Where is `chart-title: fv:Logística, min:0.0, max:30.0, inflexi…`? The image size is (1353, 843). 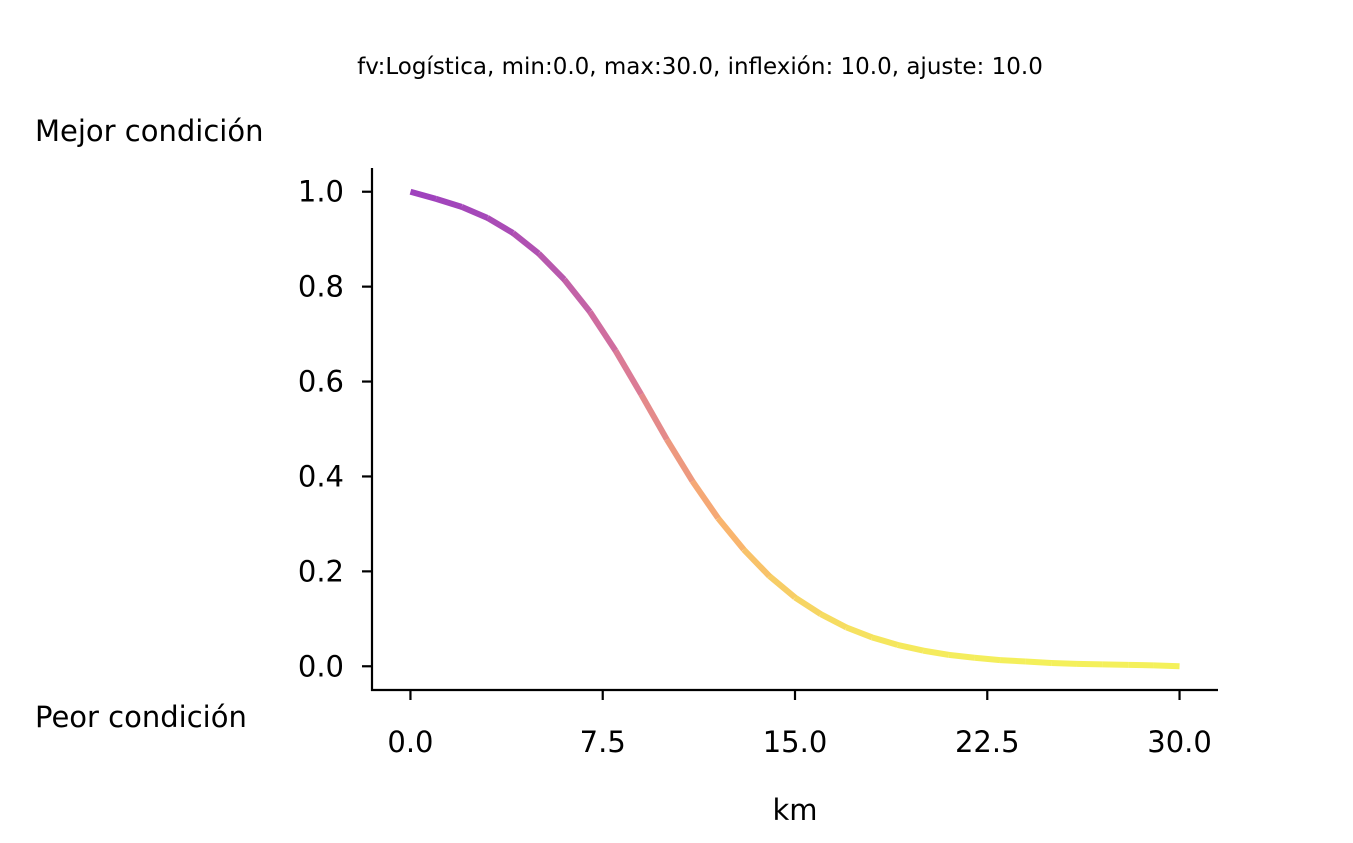
chart-title: fv:Logística, min:0.0, max:30.0, inflexi… is located at coordinates (700, 67).